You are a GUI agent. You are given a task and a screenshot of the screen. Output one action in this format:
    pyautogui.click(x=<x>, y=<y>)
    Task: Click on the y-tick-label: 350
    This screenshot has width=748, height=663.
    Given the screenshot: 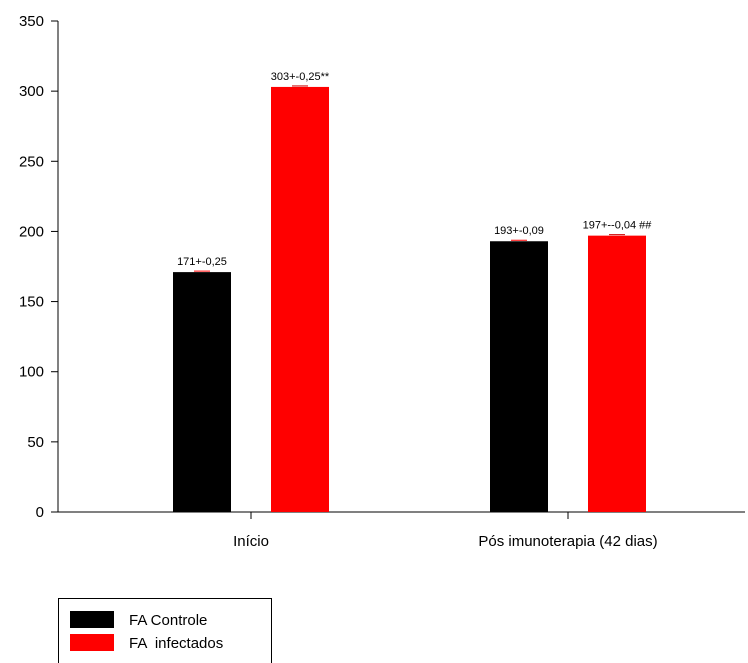 What is the action you would take?
    pyautogui.click(x=31, y=21)
    